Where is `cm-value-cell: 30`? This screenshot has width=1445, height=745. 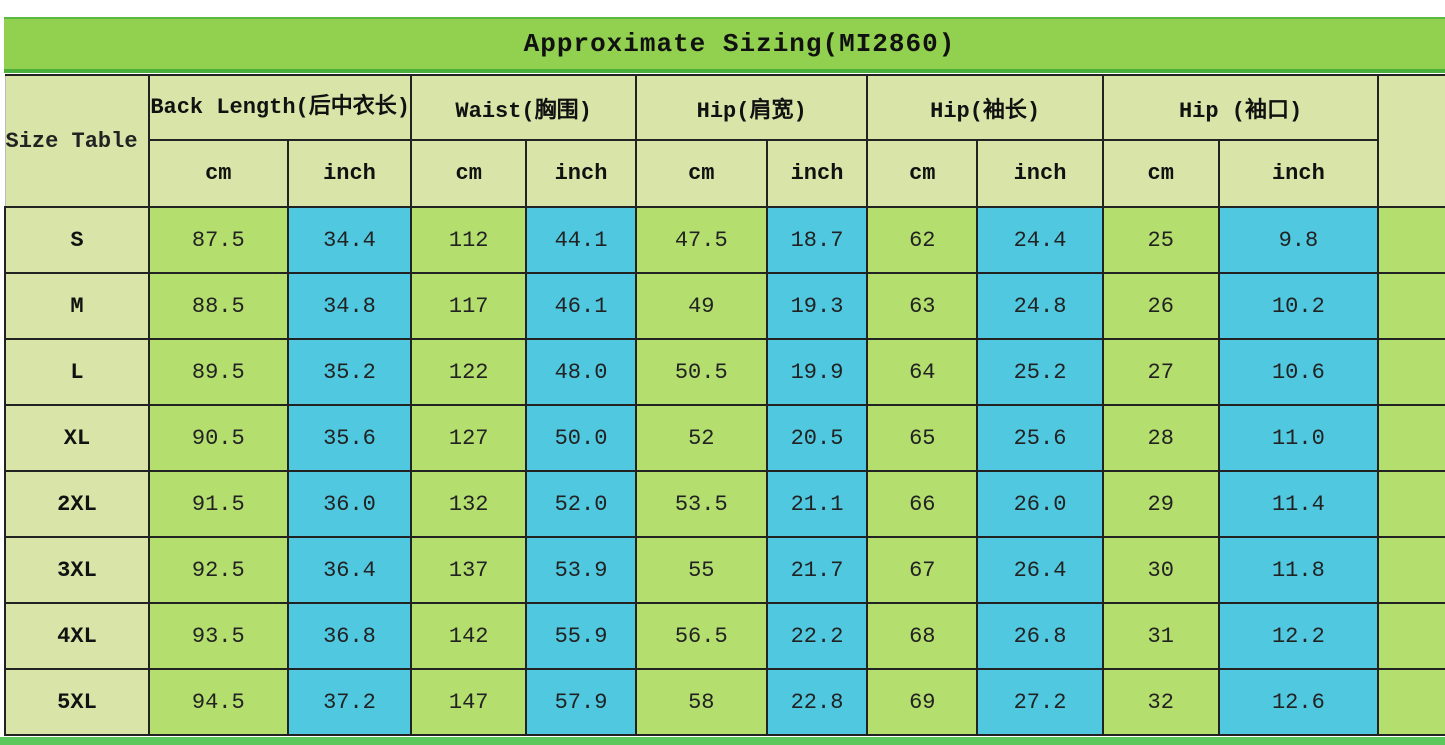 cm-value-cell: 30 is located at coordinates (1160, 570).